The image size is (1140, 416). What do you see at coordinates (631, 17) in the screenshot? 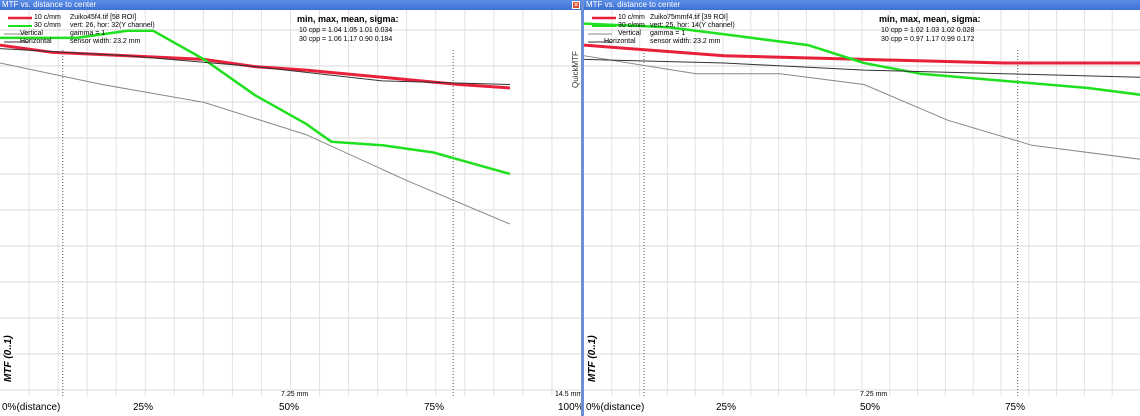
I see `right-legend-10: 10 c/mm` at bounding box center [631, 17].